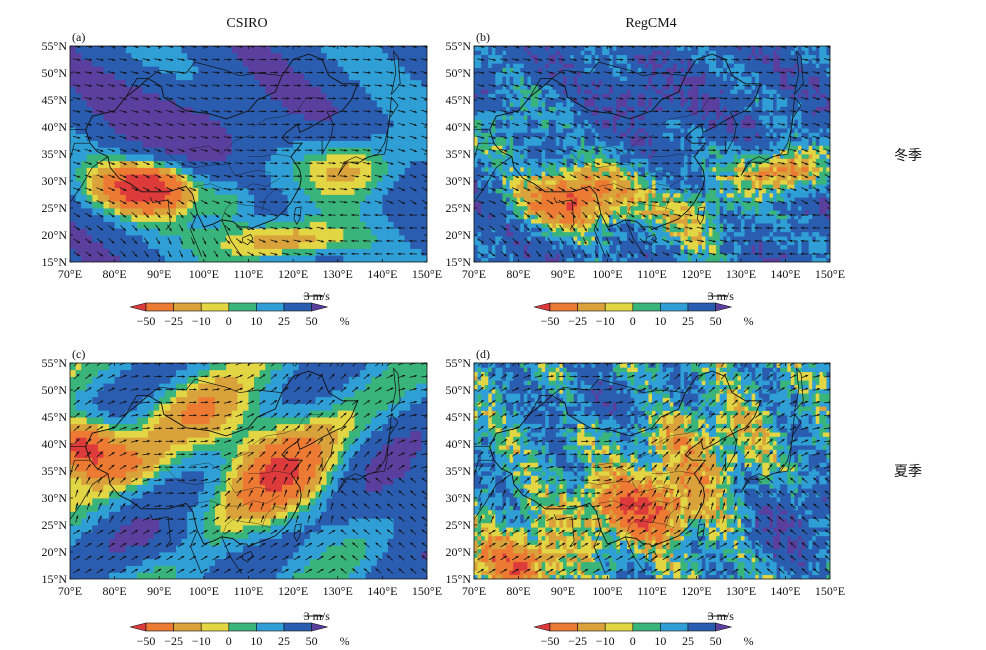 The height and width of the screenshot is (650, 986). What do you see at coordinates (312, 641) in the screenshot?
I see `colorbar-tick-label: 50` at bounding box center [312, 641].